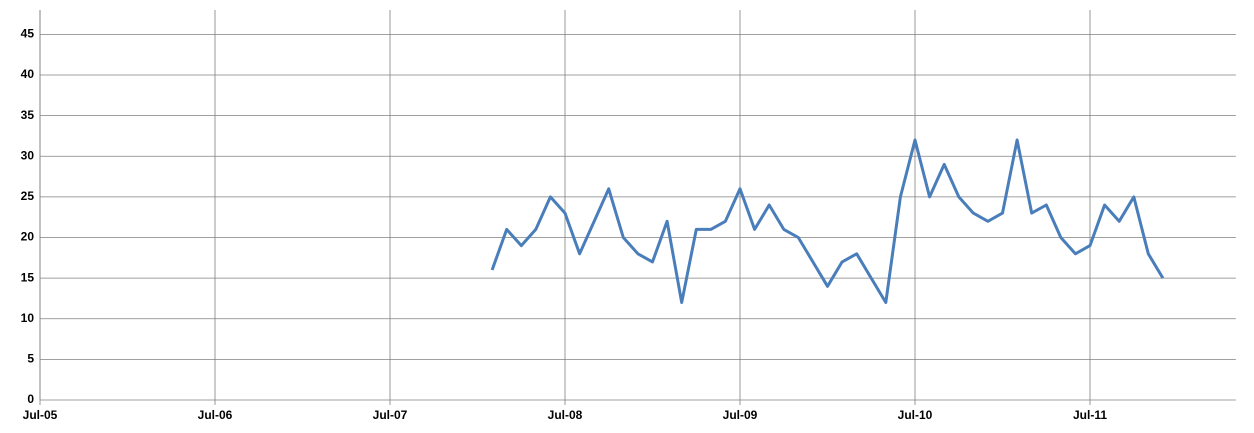  I want to click on x-tick-label: Jul-07, so click(390, 415).